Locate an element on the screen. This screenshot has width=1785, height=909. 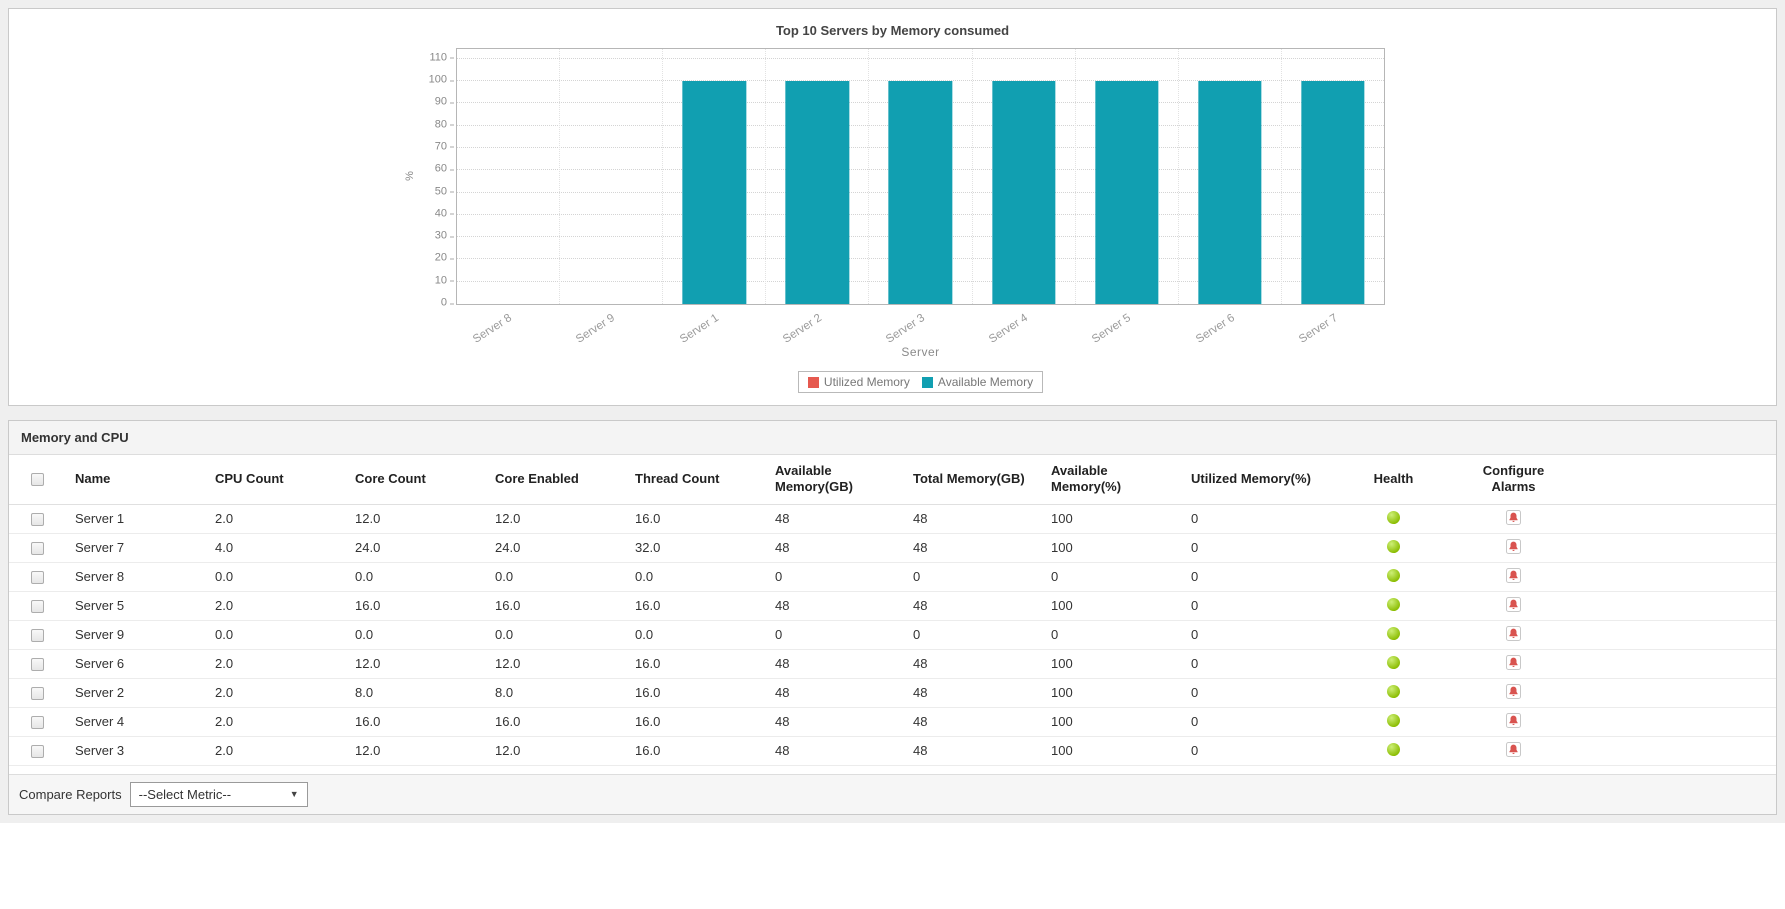
cell-name: Server 2 is located at coordinates (135, 693).